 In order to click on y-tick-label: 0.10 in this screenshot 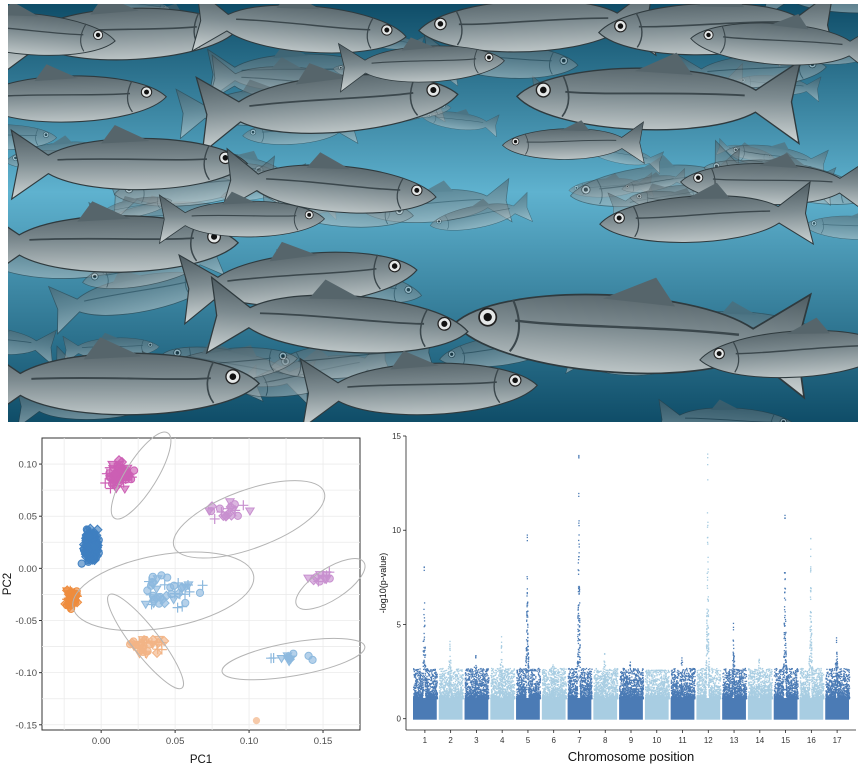, I will do `click(28, 465)`.